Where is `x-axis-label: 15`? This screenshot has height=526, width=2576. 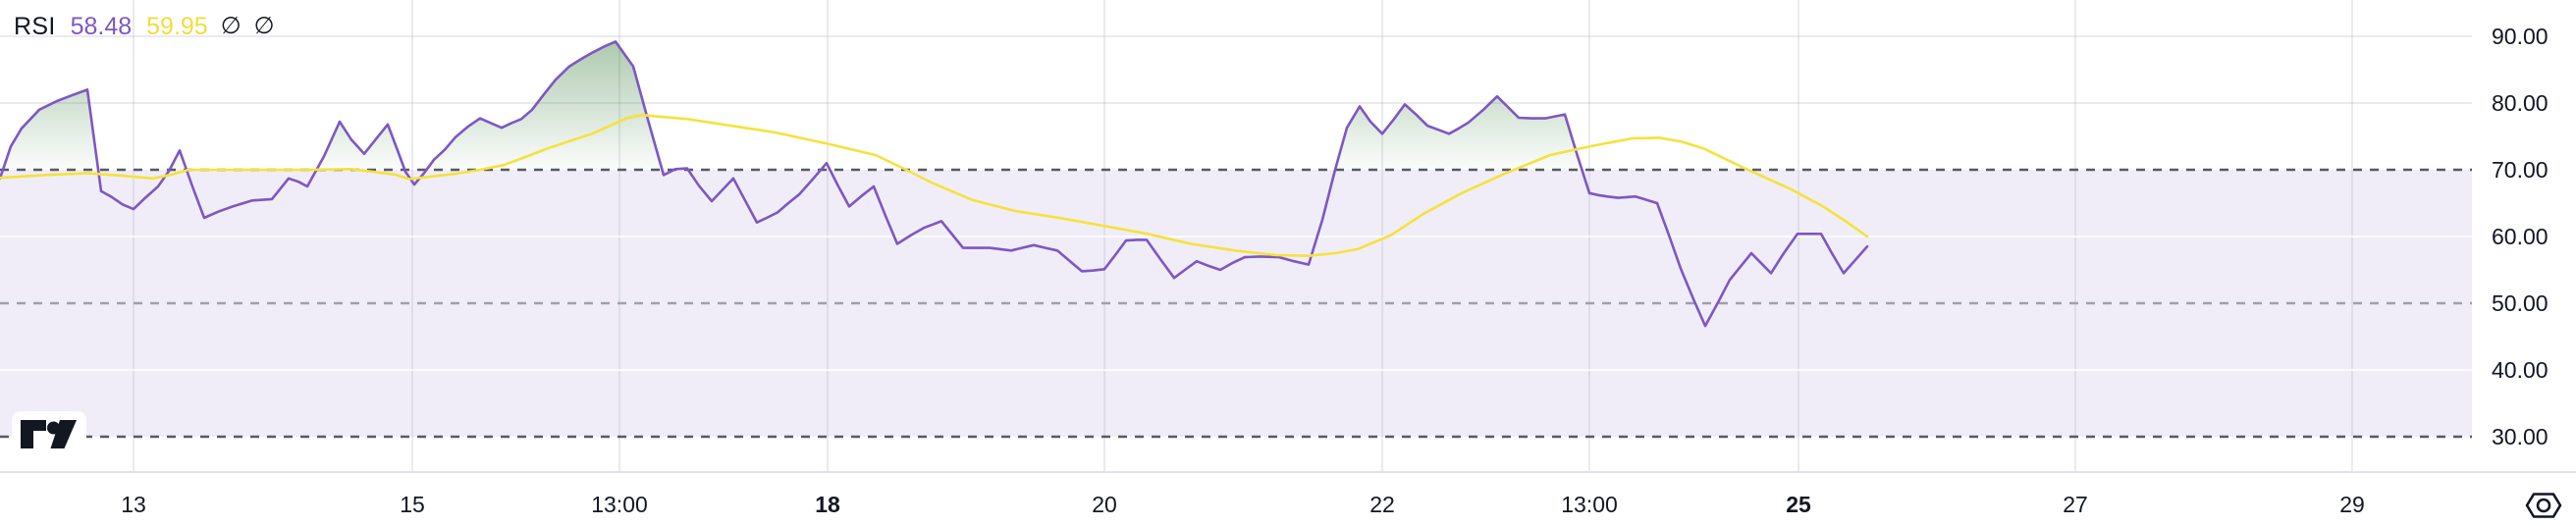 x-axis-label: 15 is located at coordinates (412, 504).